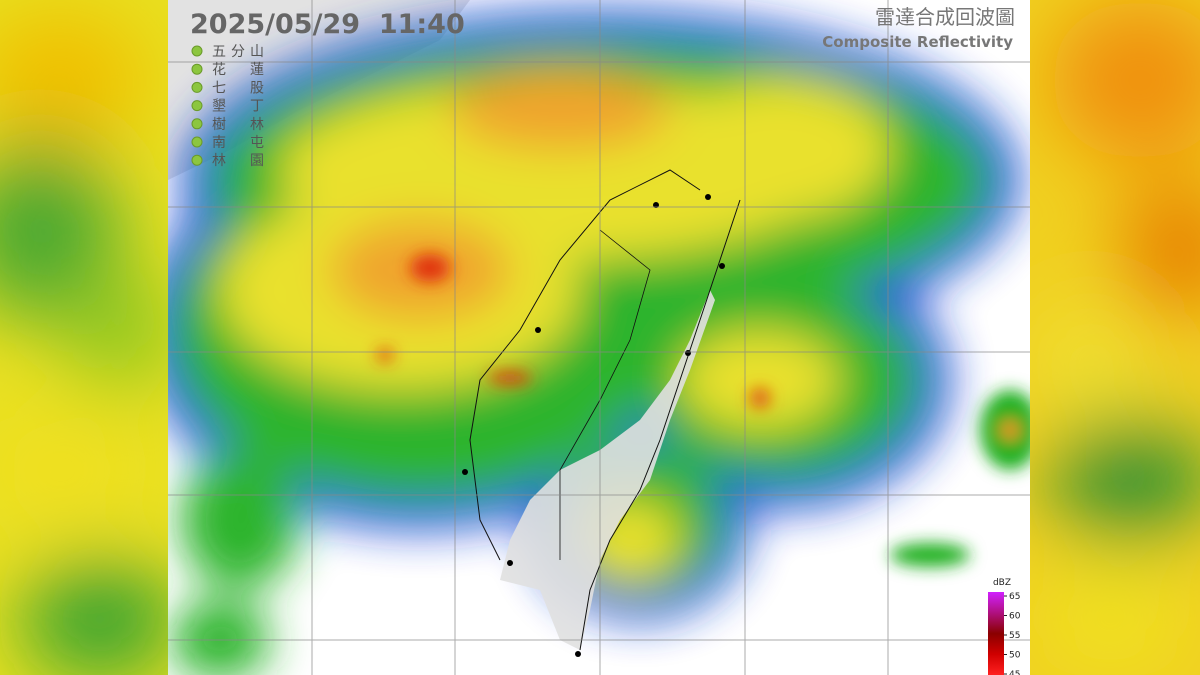 The image size is (1200, 675). Describe the element at coordinates (996, 633) in the screenshot. I see `color-bar` at that location.